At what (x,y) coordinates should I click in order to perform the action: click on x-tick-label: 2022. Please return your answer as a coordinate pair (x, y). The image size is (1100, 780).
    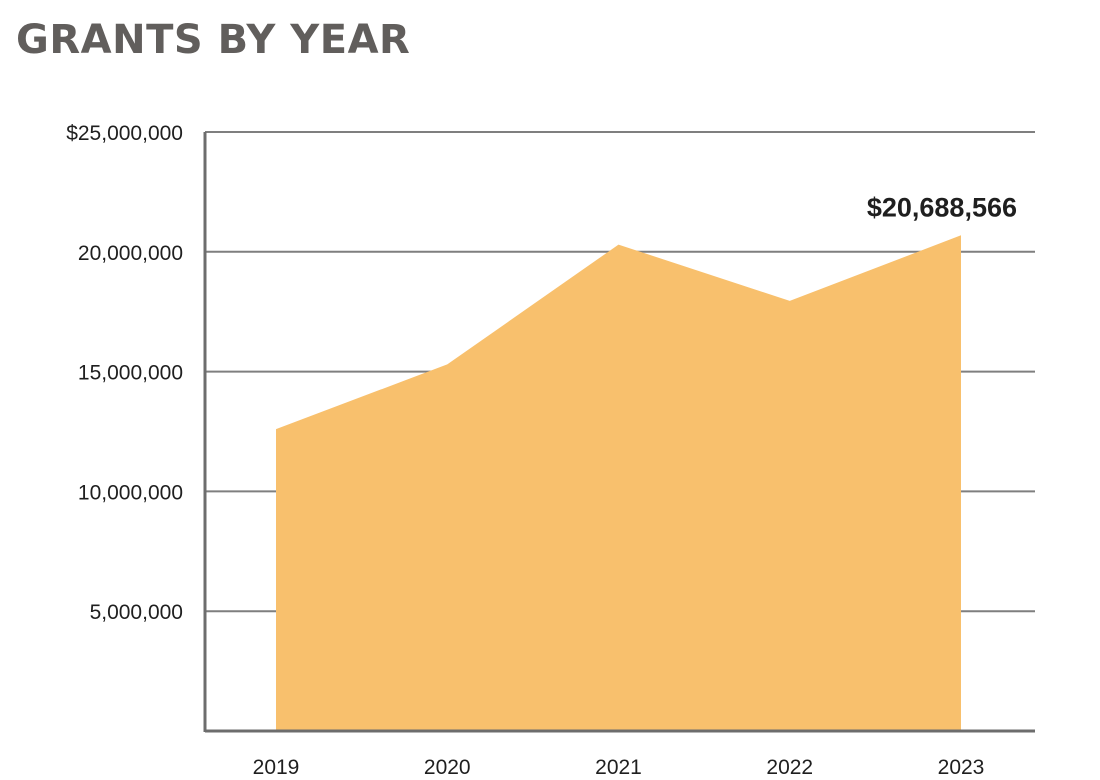
    Looking at the image, I should click on (789, 767).